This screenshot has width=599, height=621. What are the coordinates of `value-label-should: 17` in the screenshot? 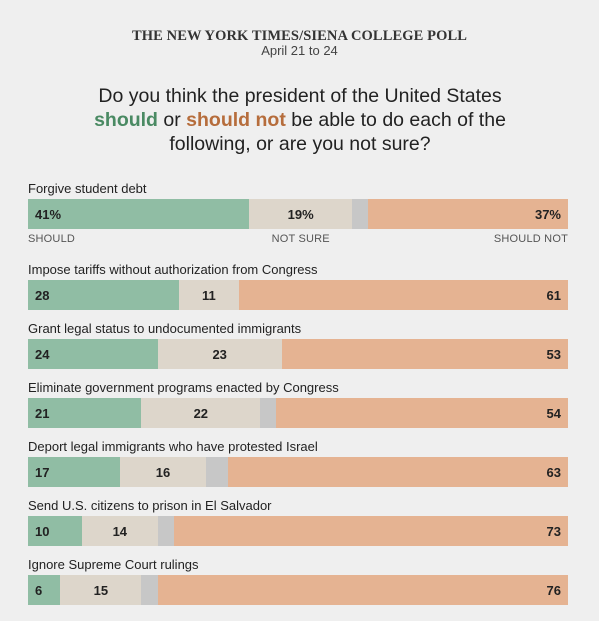 It's located at (42, 472).